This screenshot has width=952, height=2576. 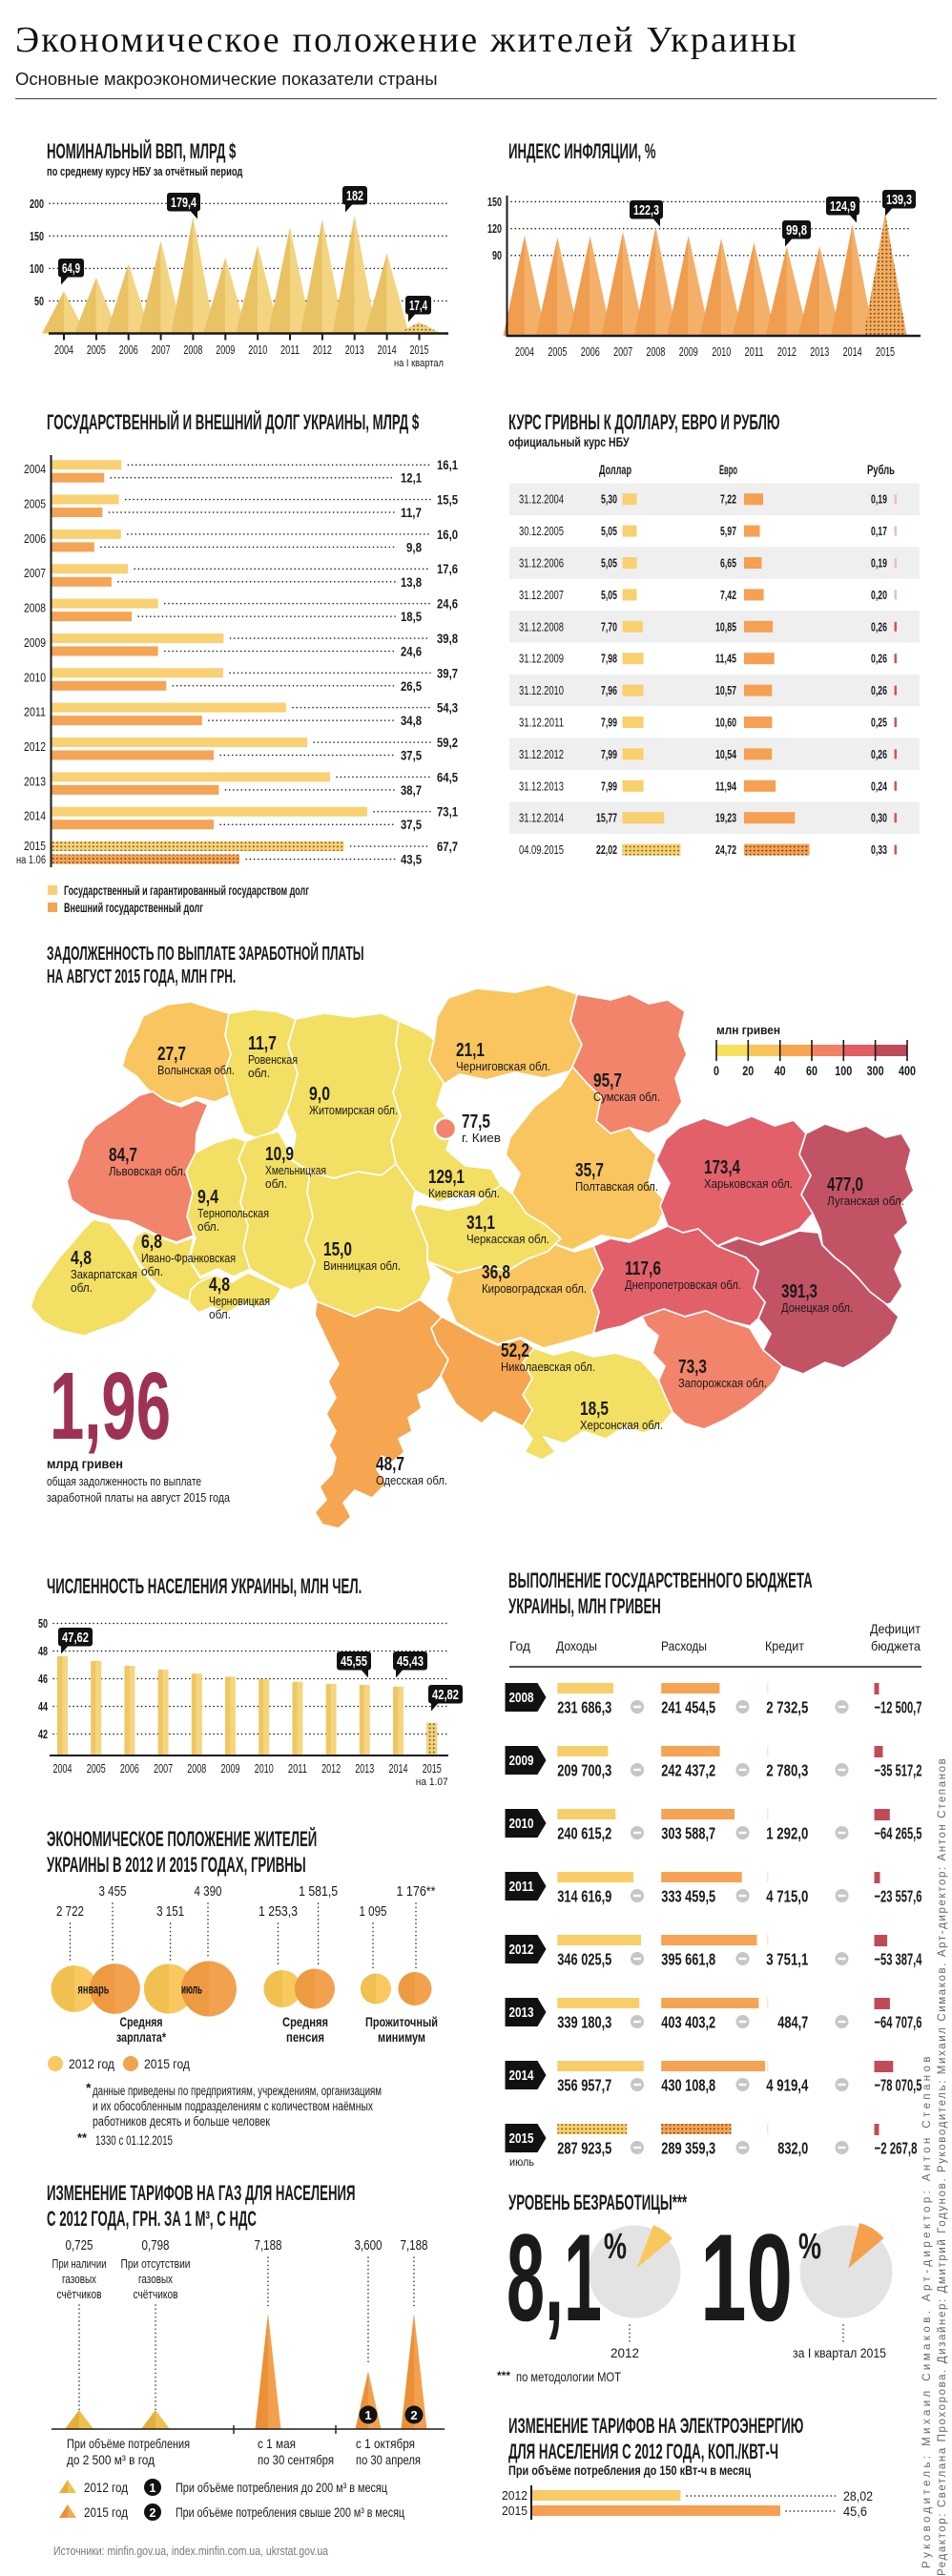 What do you see at coordinates (208, 1226) in the screenshot?
I see `svg-text: обл.` at bounding box center [208, 1226].